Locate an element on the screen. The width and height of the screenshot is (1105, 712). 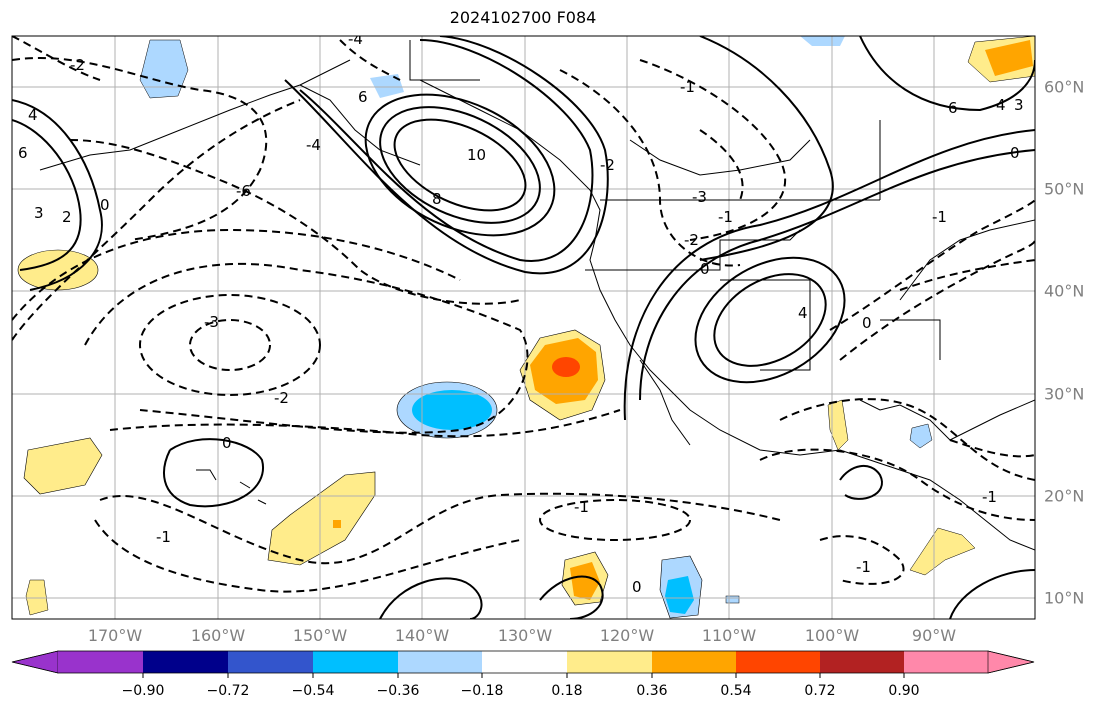
shade-blue-top is located at coordinates (822, 41).